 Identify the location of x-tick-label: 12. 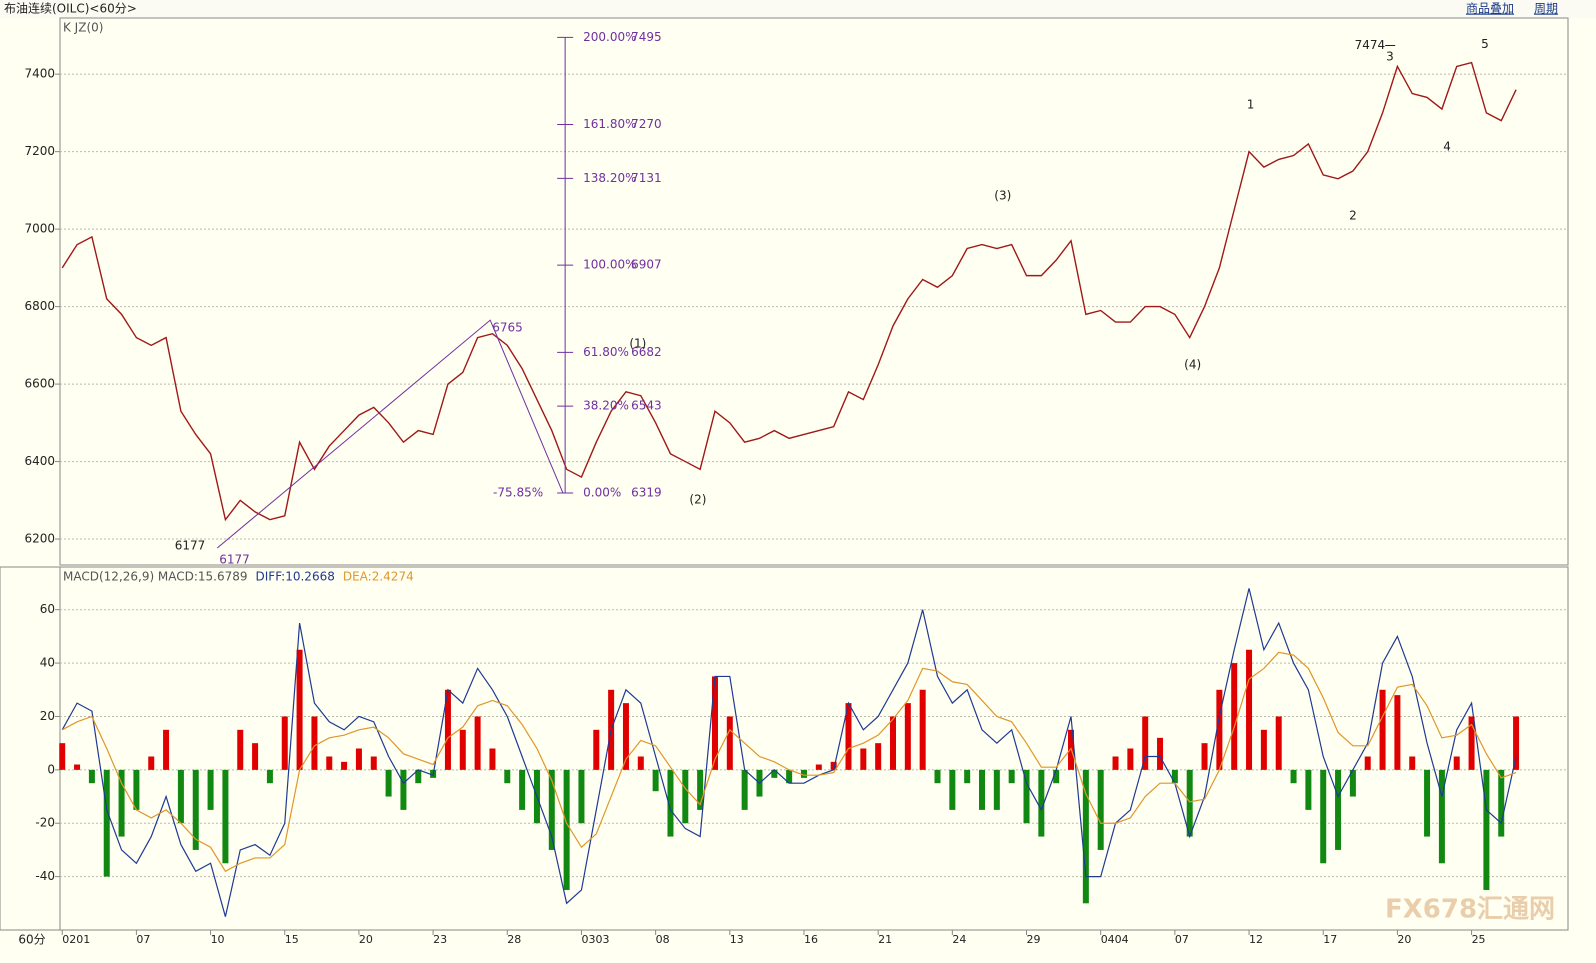
(1256, 939).